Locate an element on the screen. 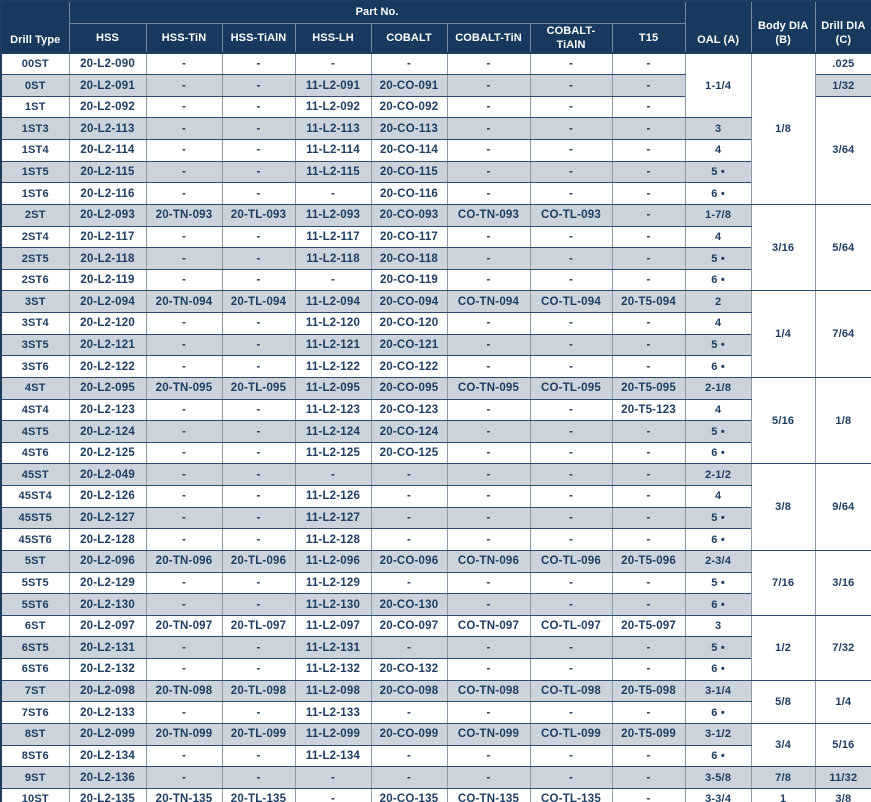 The width and height of the screenshot is (871, 802). part-number-cell: 20-L2-113 is located at coordinates (107, 129).